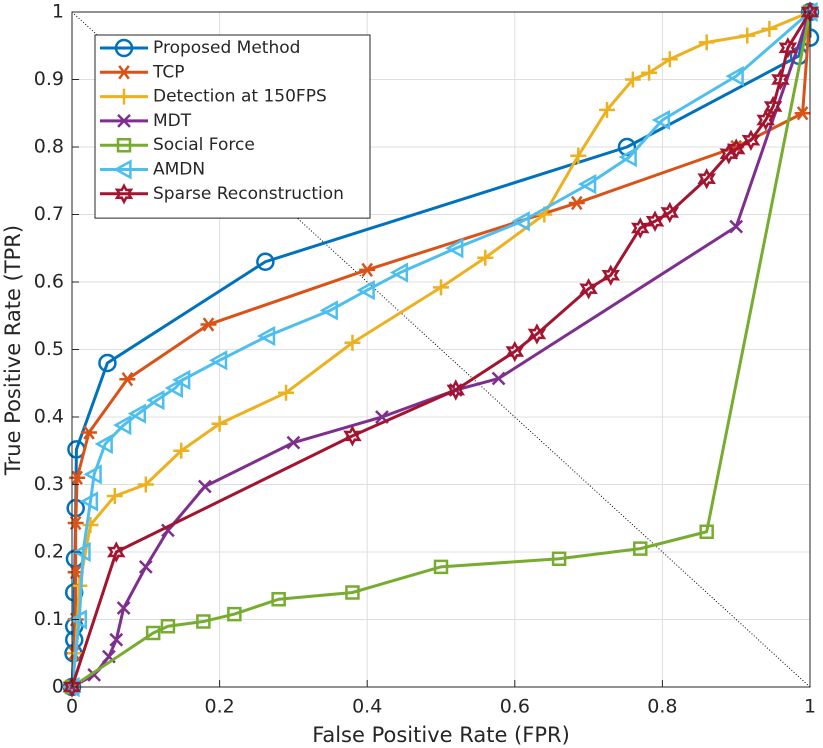 This screenshot has height=748, width=823. Describe the element at coordinates (49, 484) in the screenshot. I see `y-tick-label: 0.3` at that location.